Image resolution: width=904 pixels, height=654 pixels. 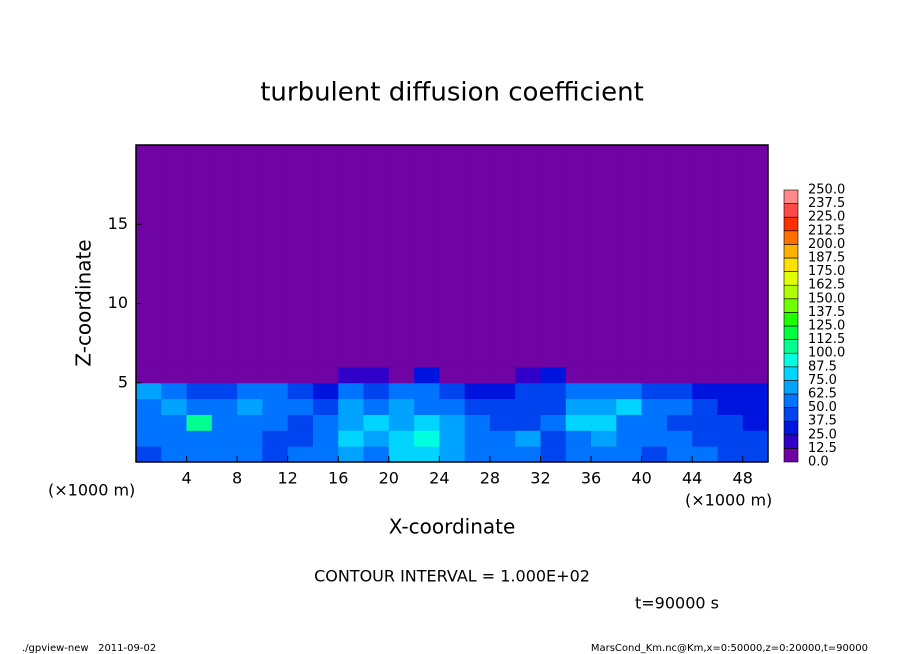 I want to click on colorbar-label: 175.0, so click(x=826, y=271).